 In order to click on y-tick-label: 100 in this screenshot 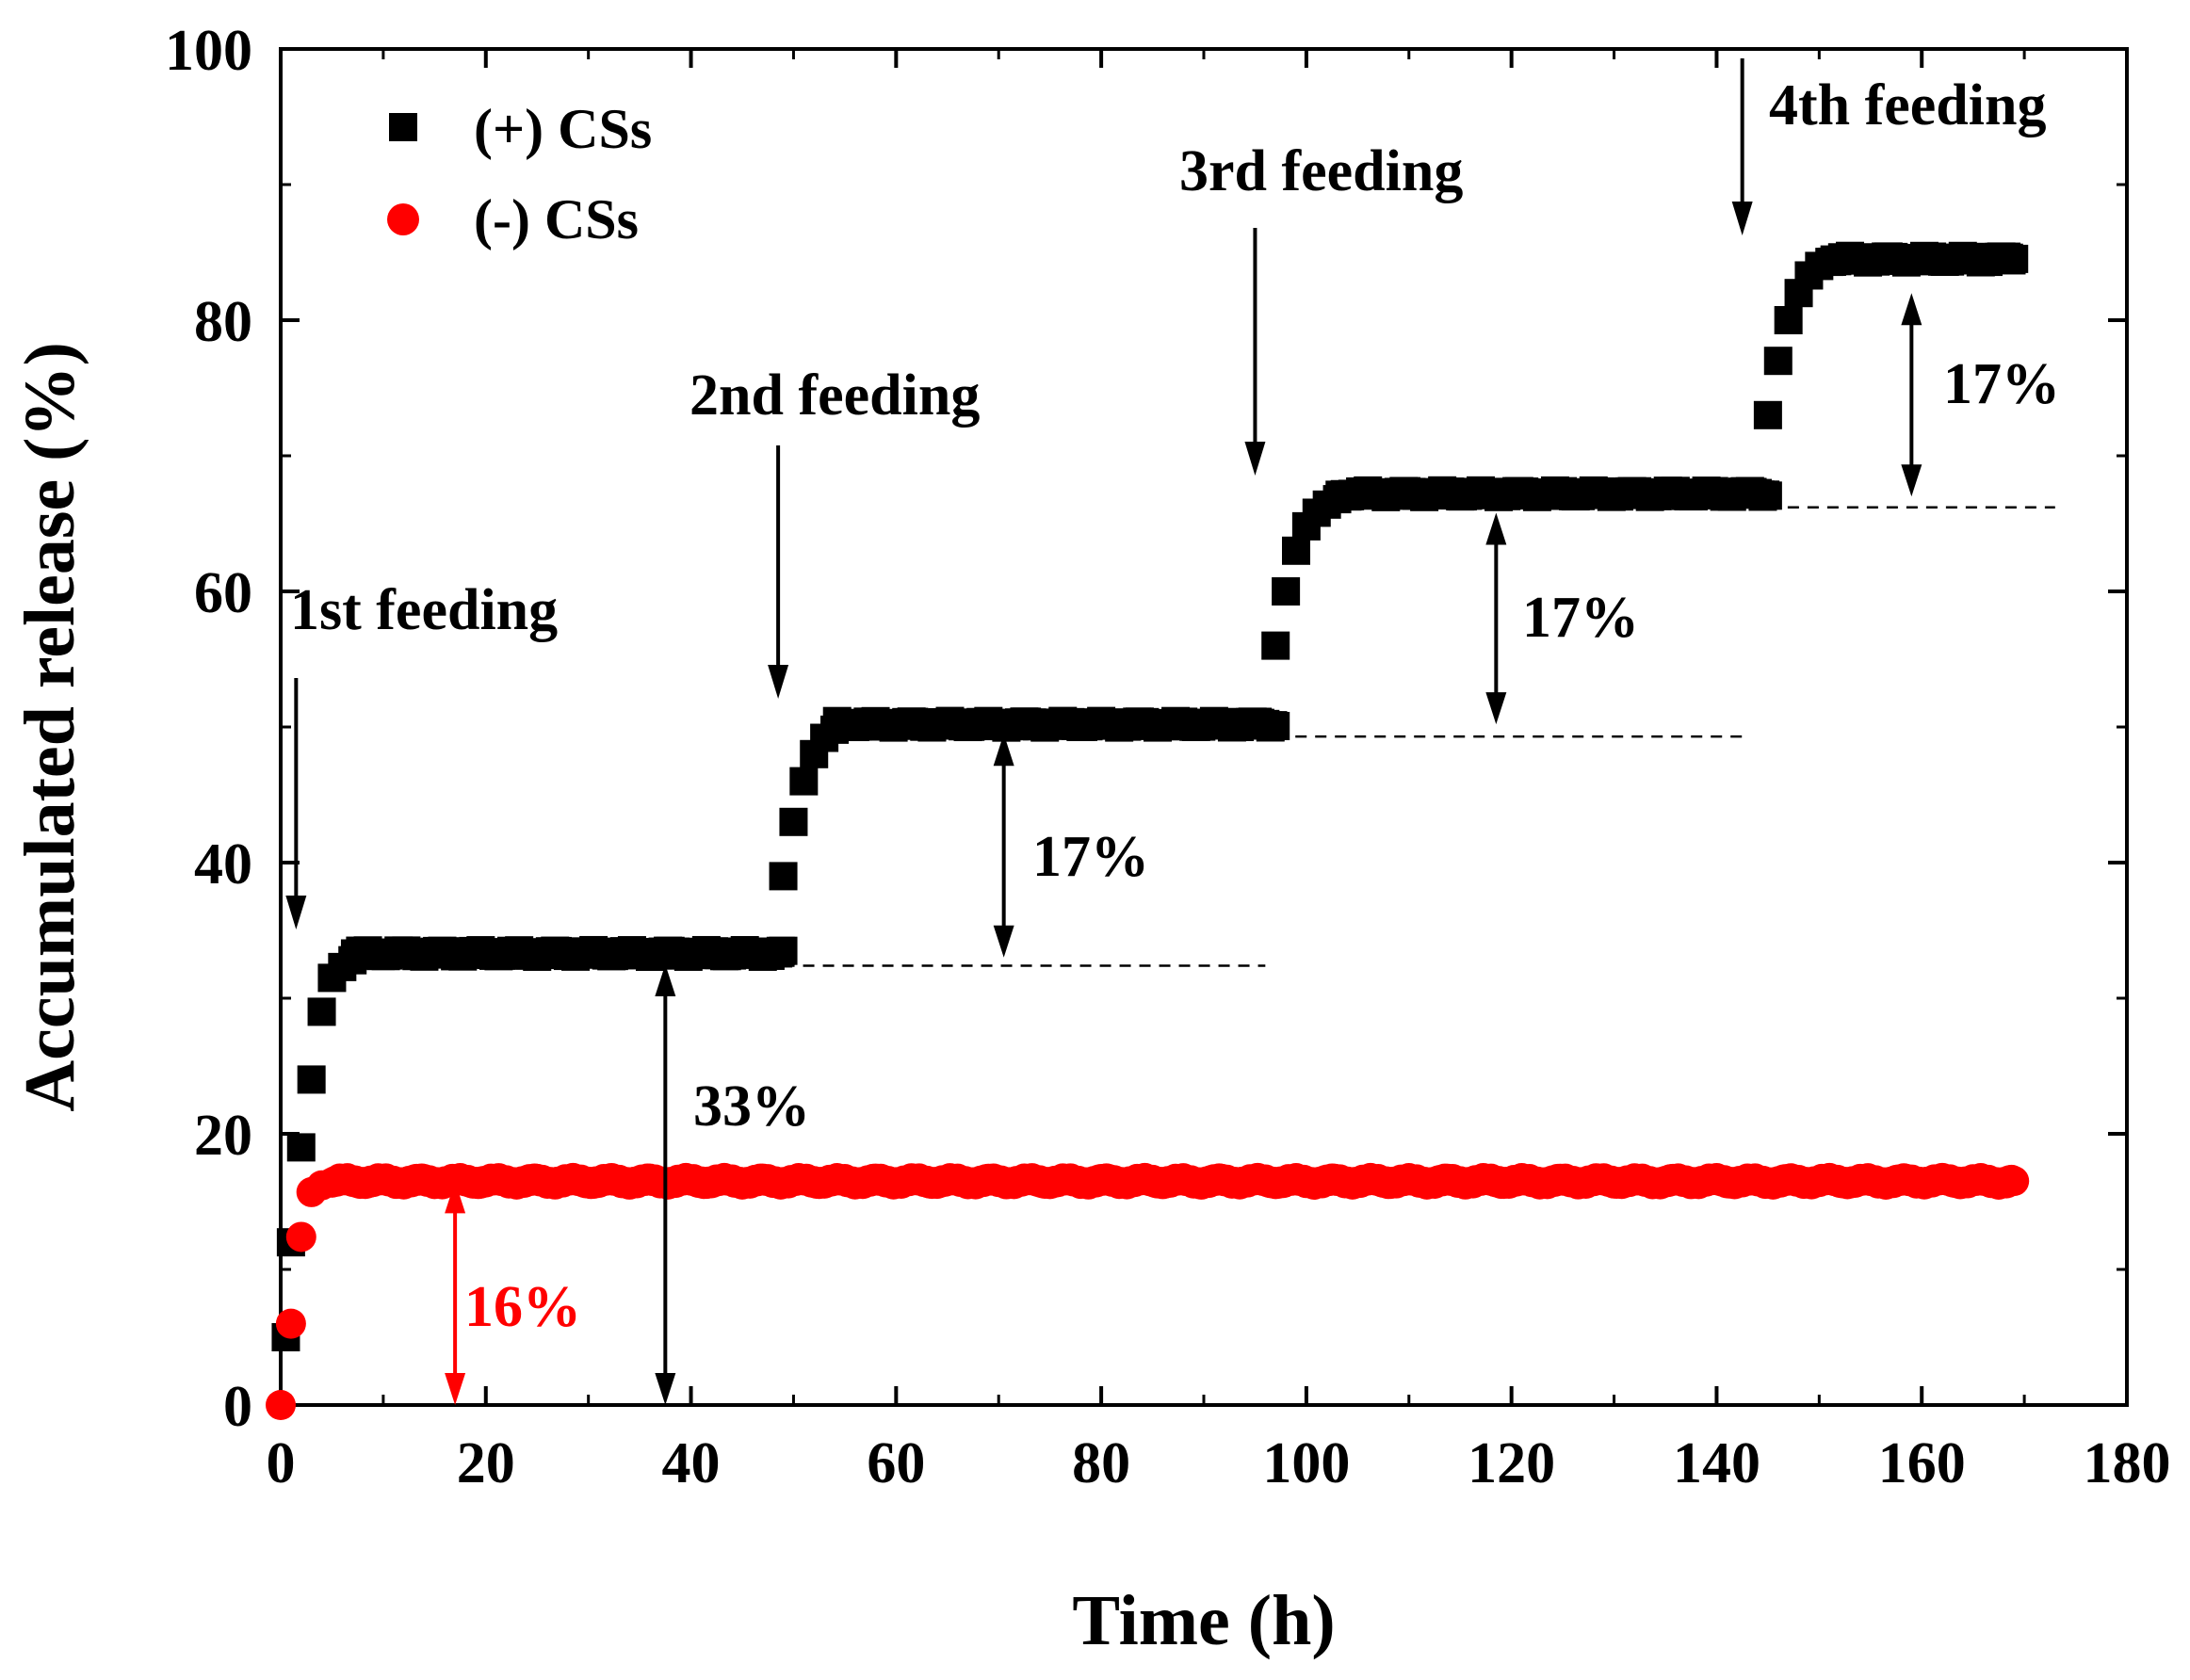, I will do `click(208, 51)`.